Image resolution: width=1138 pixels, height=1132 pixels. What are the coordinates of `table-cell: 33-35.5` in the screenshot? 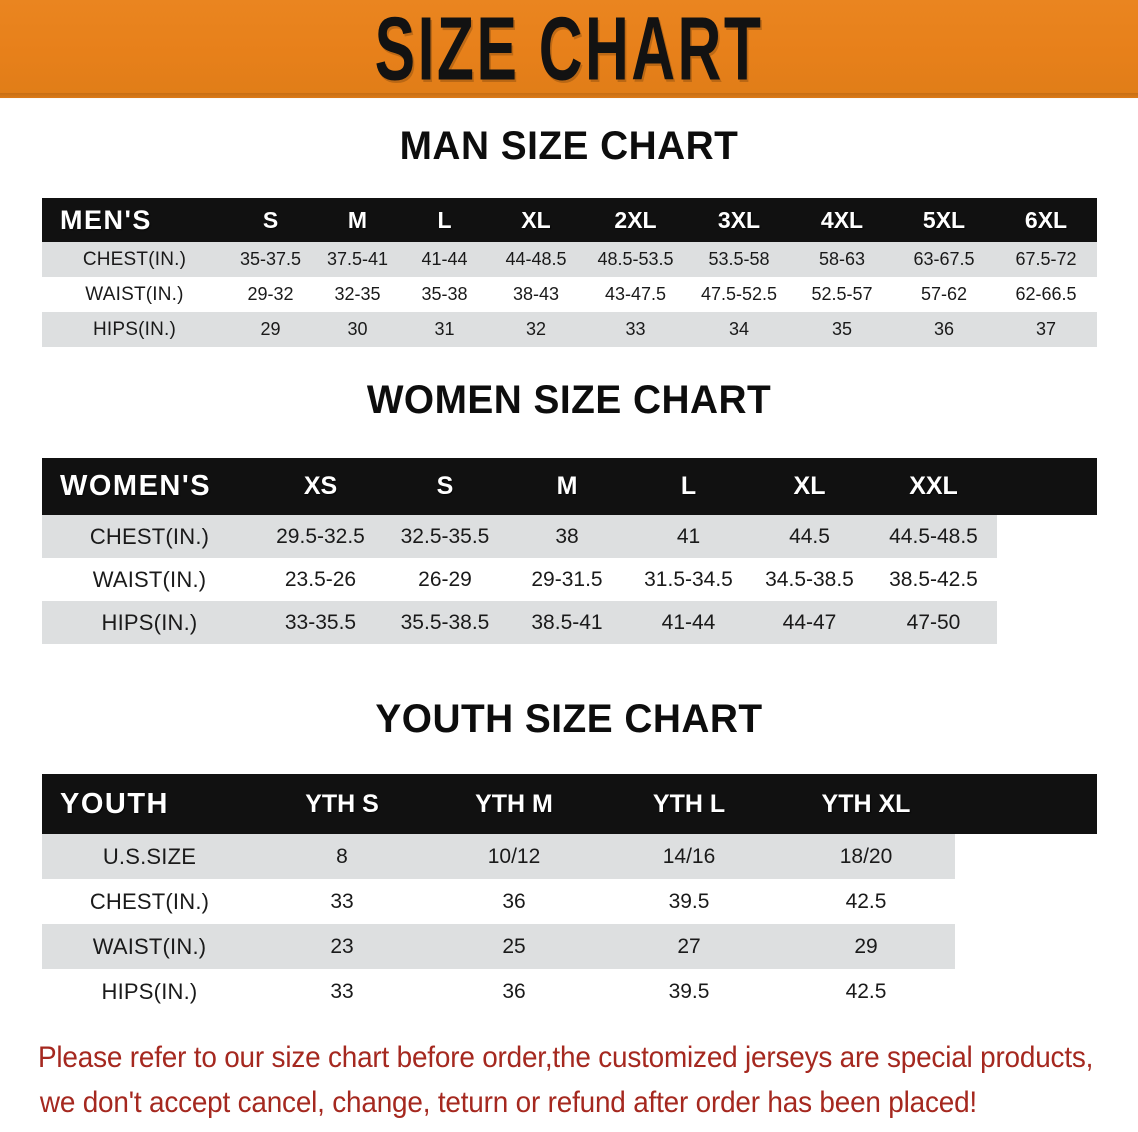 It's located at (320, 622).